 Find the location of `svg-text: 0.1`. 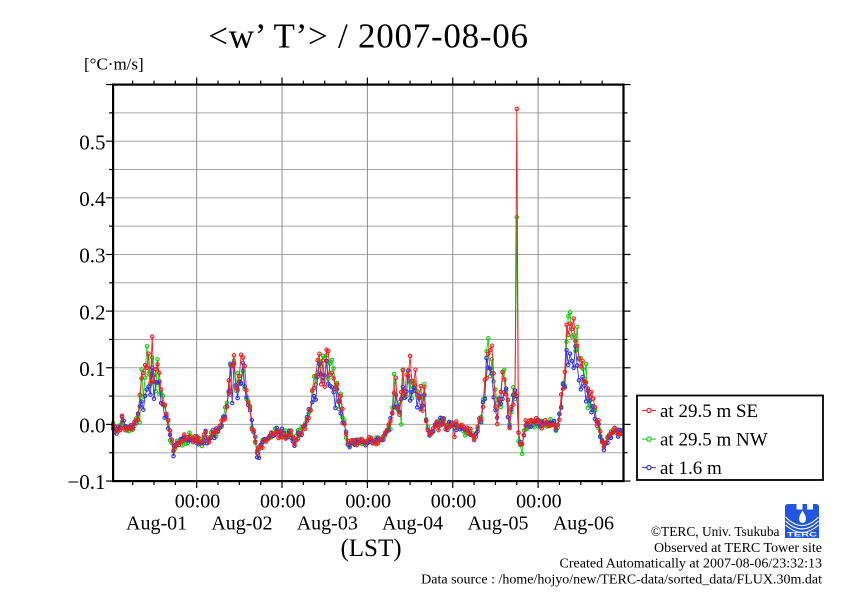

svg-text: 0.1 is located at coordinates (92, 369).